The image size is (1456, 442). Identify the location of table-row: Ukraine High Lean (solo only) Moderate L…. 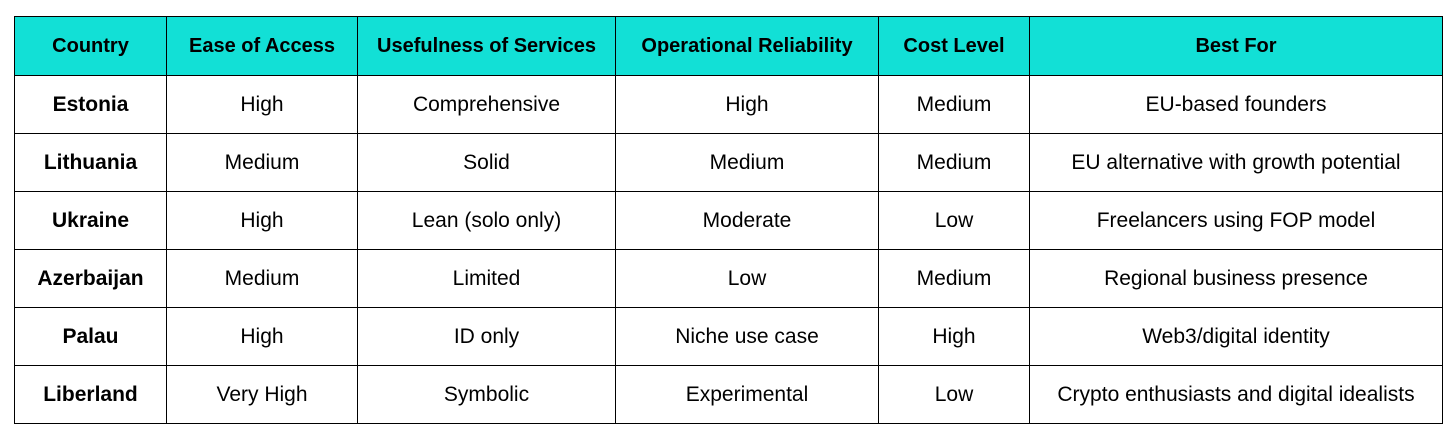
(728, 220).